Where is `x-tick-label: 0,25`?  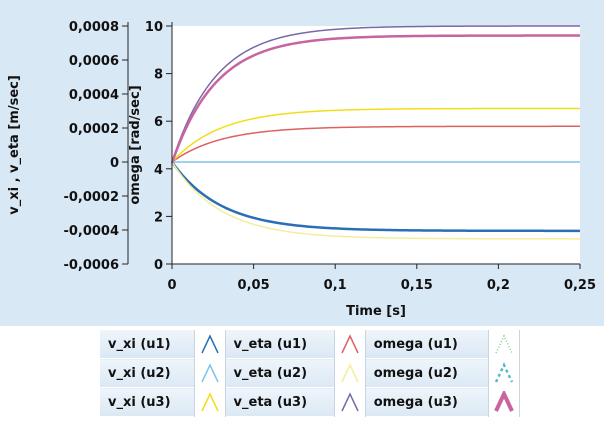 x-tick-label: 0,25 is located at coordinates (580, 285).